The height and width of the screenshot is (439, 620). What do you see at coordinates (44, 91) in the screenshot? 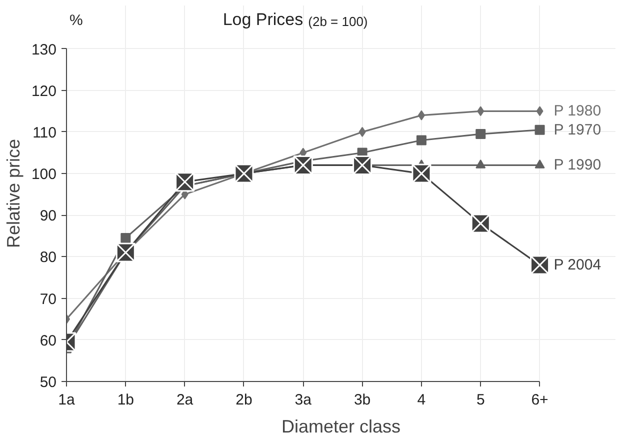
I see `y-tick-label: 120` at bounding box center [44, 91].